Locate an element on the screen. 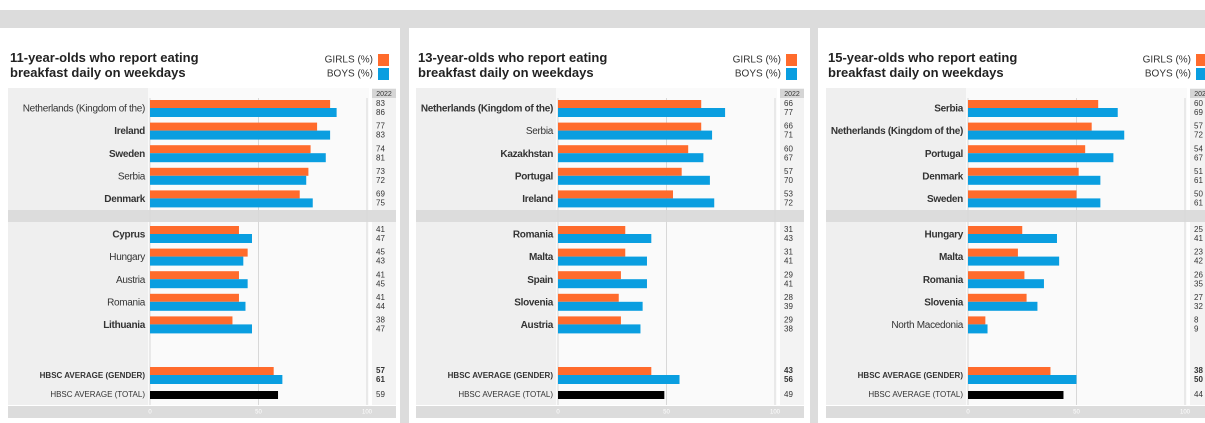  category-label: Serbia is located at coordinates (132, 176).